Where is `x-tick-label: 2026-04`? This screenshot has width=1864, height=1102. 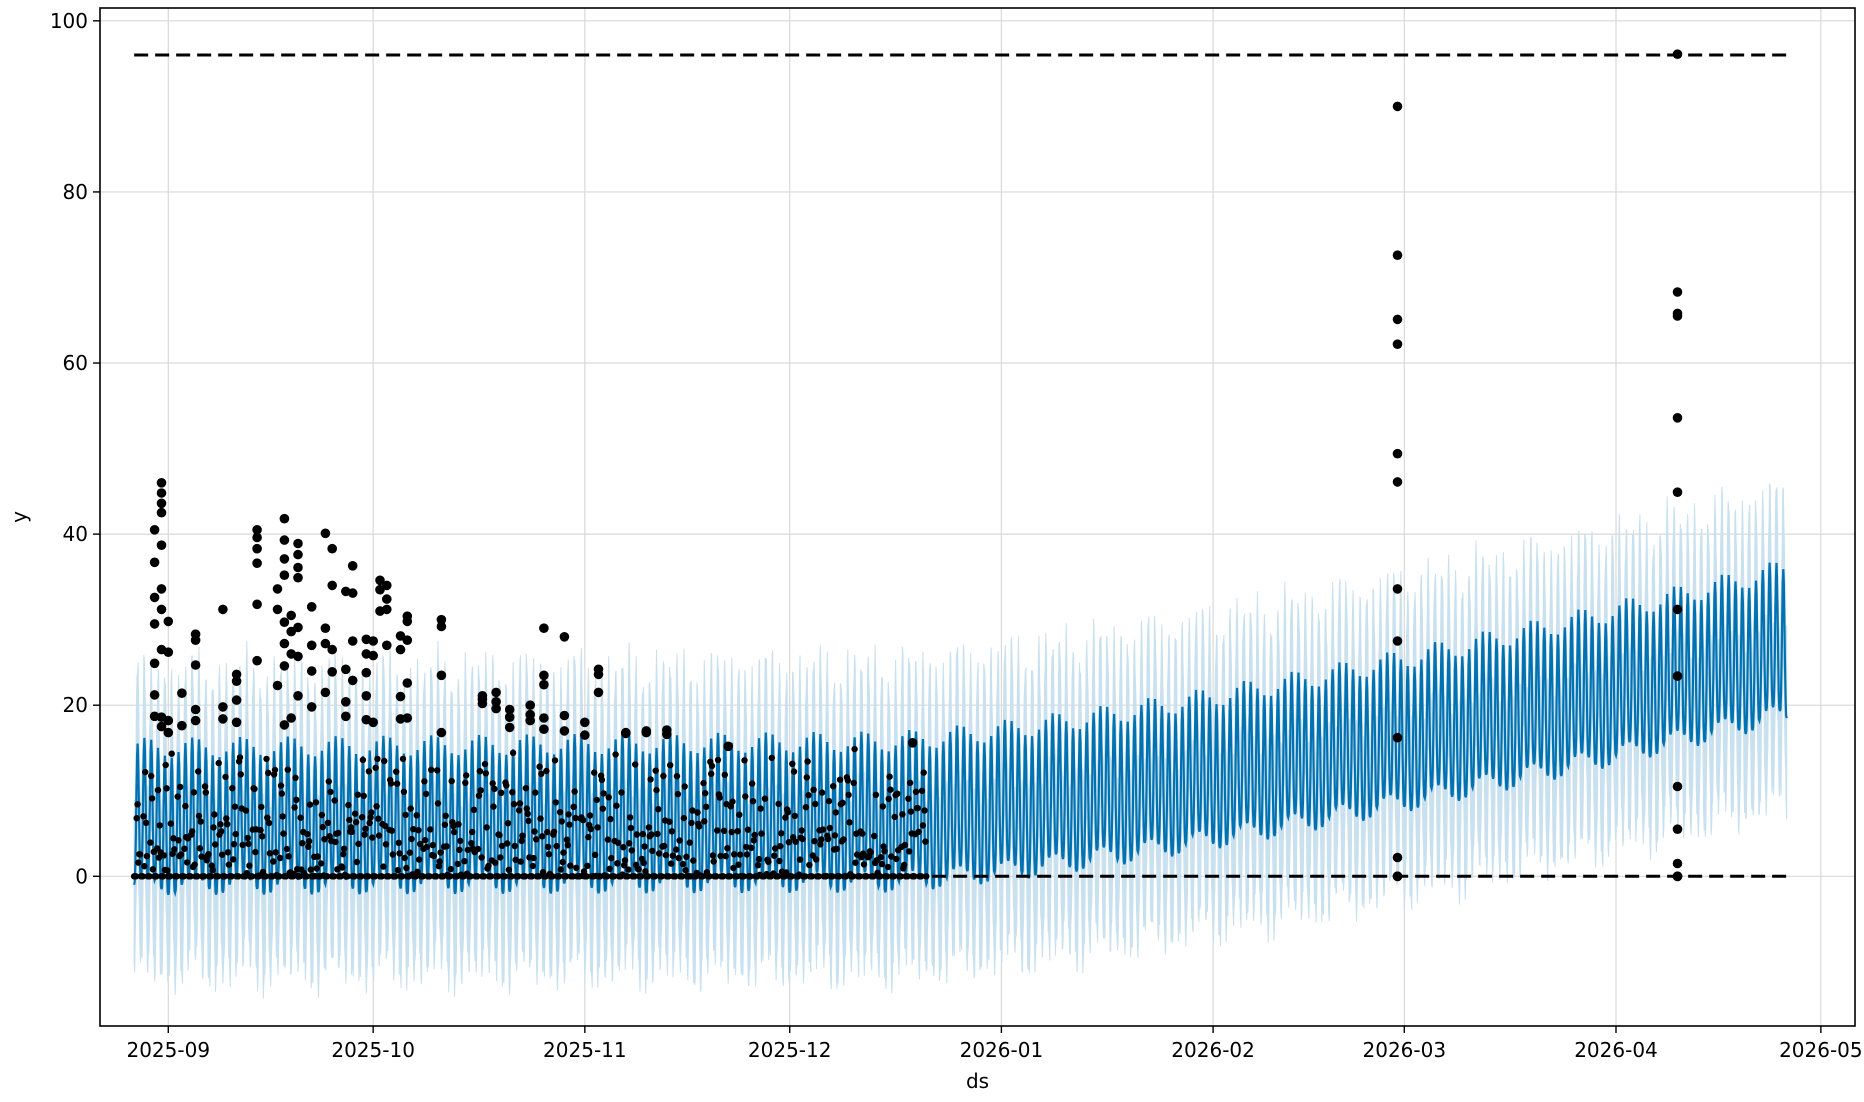 x-tick-label: 2026-04 is located at coordinates (1616, 1050).